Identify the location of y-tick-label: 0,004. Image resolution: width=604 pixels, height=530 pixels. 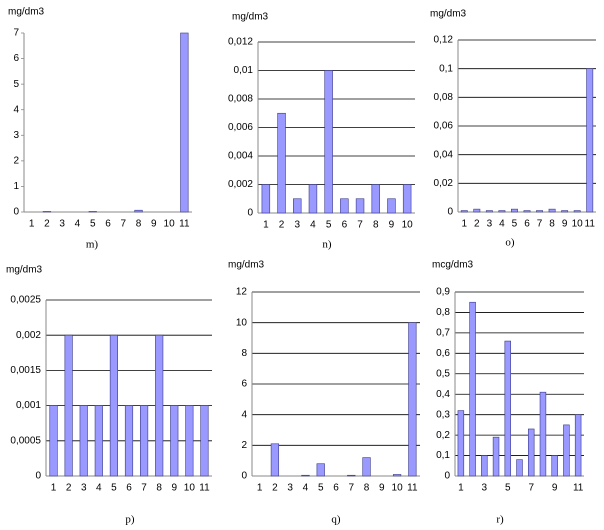
(240, 156).